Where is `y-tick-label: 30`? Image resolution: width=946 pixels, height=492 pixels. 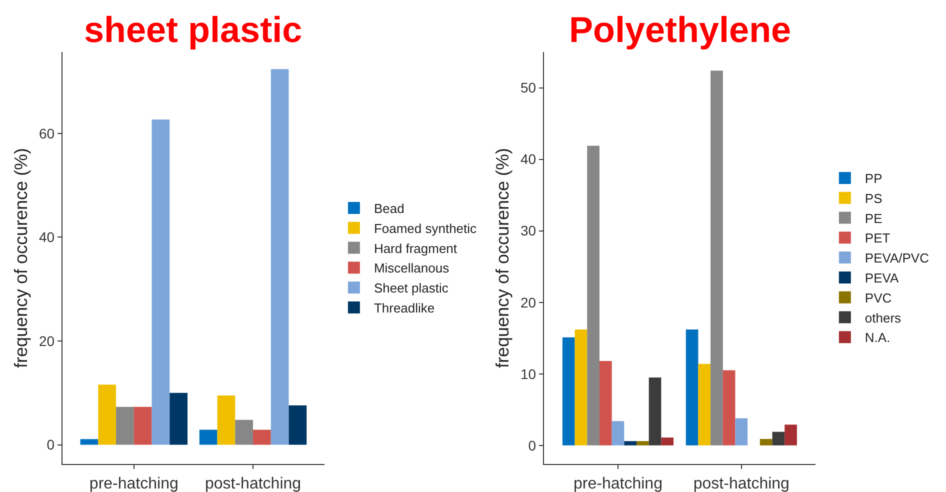 y-tick-label: 30 is located at coordinates (528, 230).